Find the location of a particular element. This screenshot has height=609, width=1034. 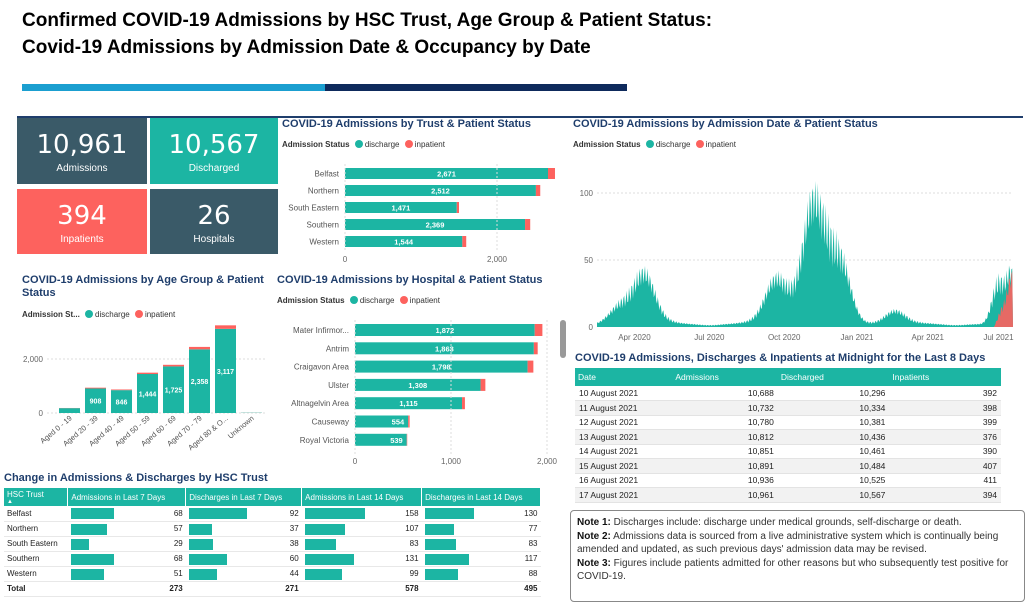

table-cell: 17 August 2021 is located at coordinates (624, 495).